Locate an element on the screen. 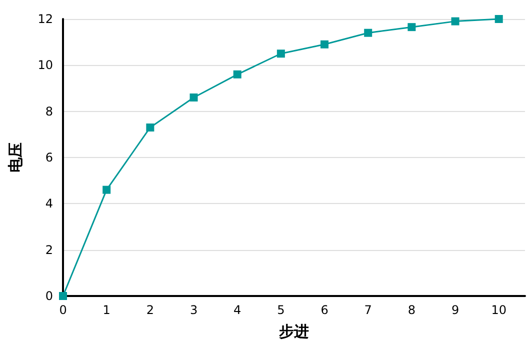 The width and height of the screenshot is (530, 344). x-tick-label: 4 is located at coordinates (238, 310).